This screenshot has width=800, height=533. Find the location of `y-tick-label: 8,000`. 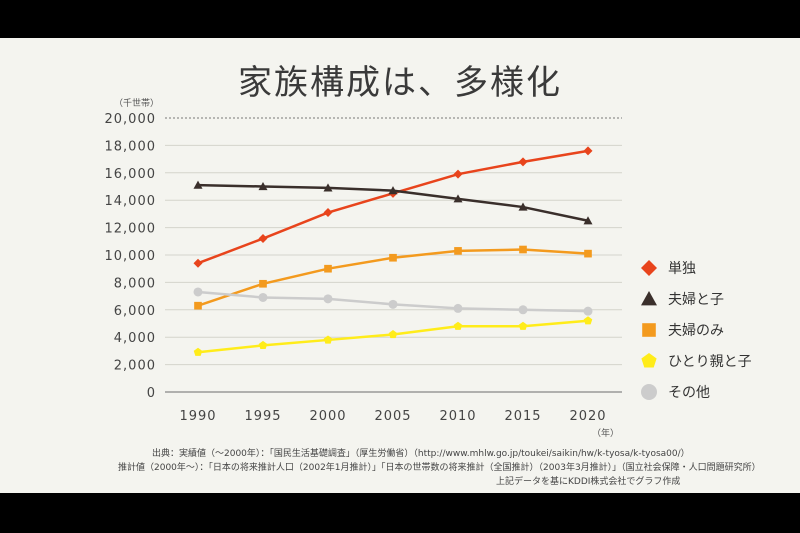

y-tick-label: 8,000 is located at coordinates (135, 283).